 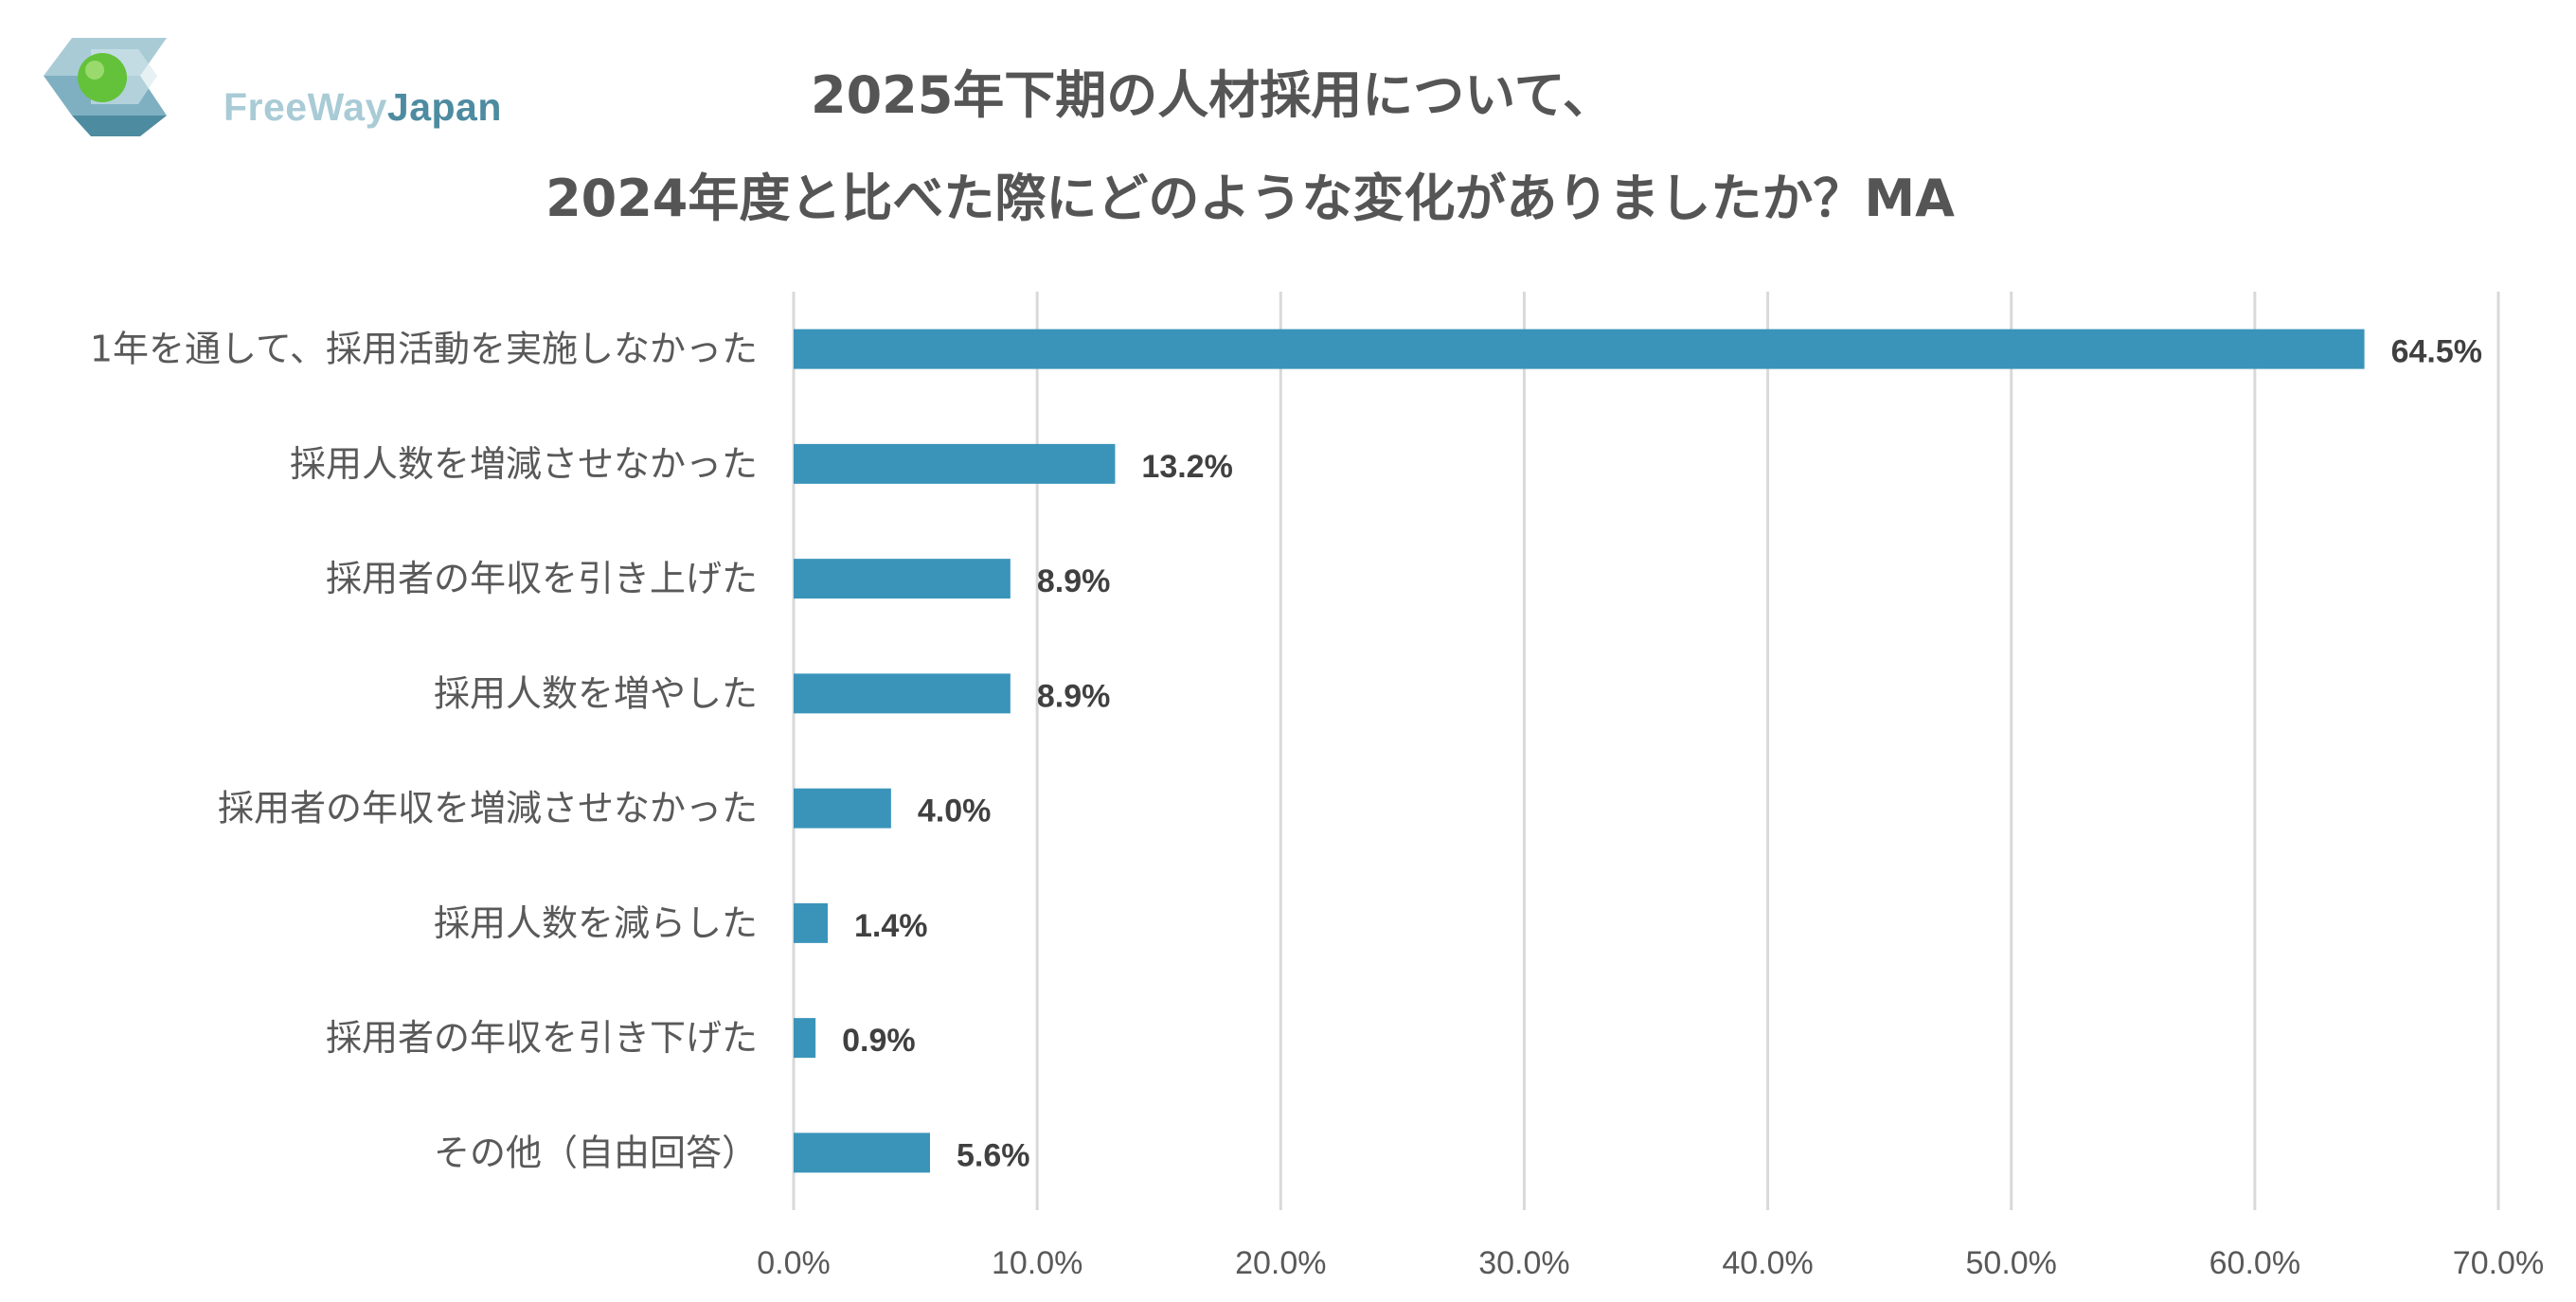 I want to click on category-label: 採用者の年収を引き上げた, so click(x=542, y=579).